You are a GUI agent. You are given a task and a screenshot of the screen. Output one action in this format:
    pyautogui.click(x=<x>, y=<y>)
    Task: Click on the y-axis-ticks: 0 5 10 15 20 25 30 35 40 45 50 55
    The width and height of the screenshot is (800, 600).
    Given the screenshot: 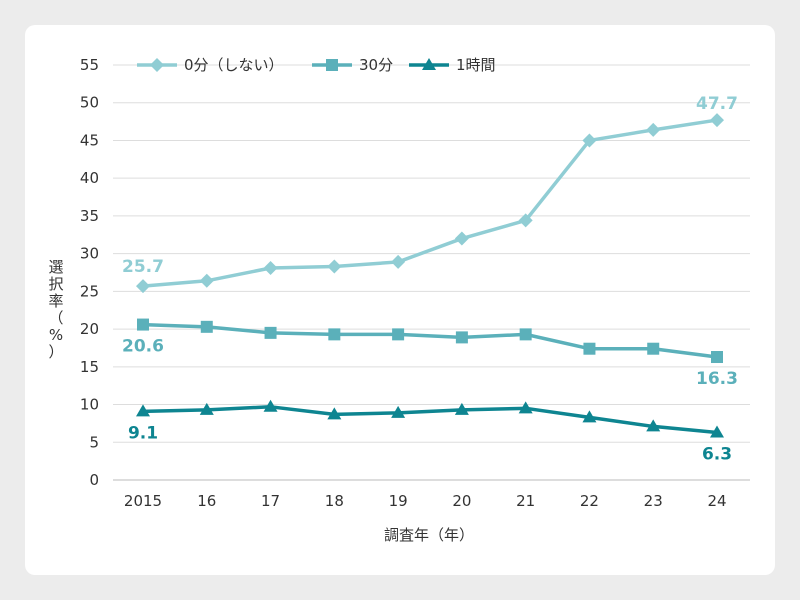 What is the action you would take?
    pyautogui.click(x=89, y=272)
    